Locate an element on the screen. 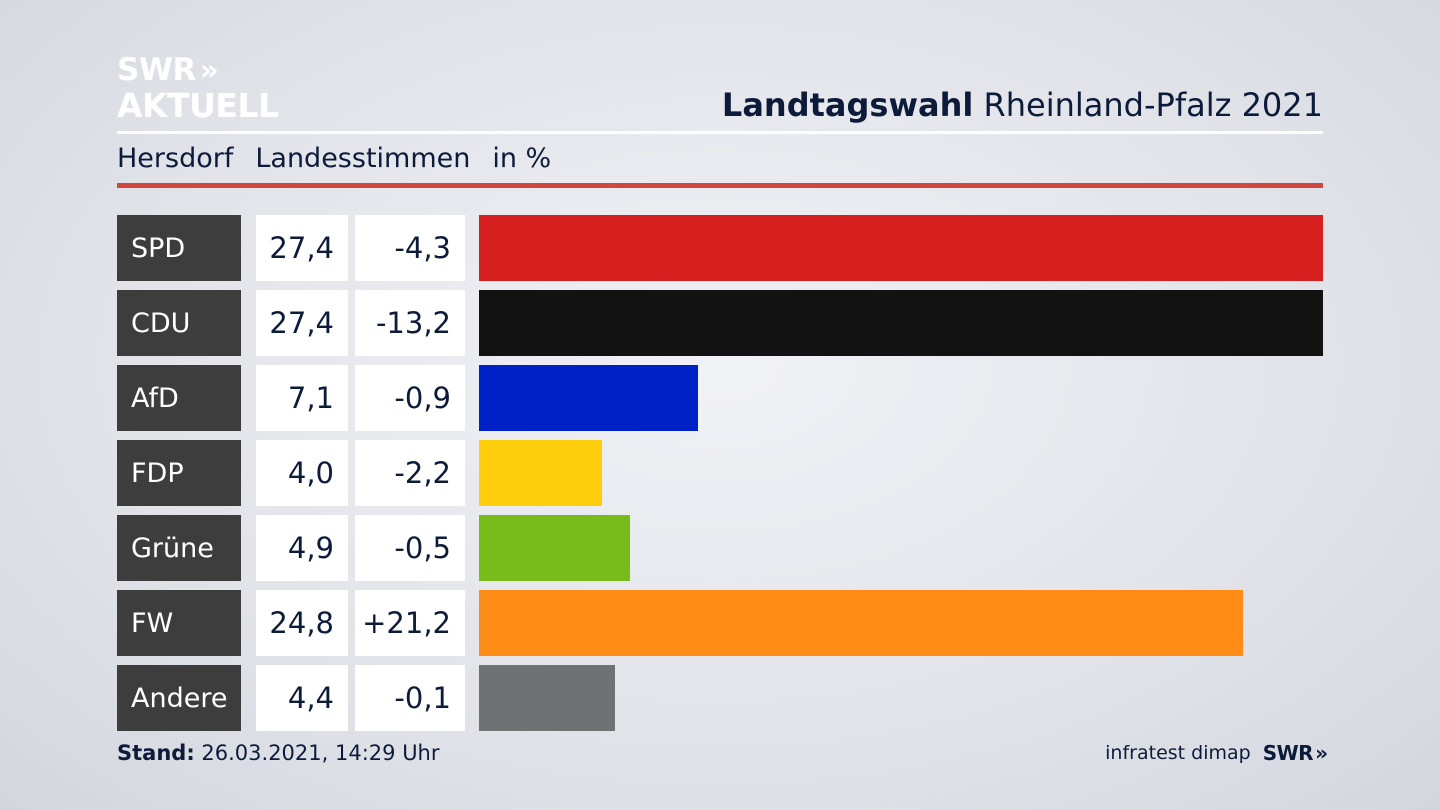 The image size is (1440, 810). source-credit: infratest dimap SWR» is located at coordinates (1216, 753).